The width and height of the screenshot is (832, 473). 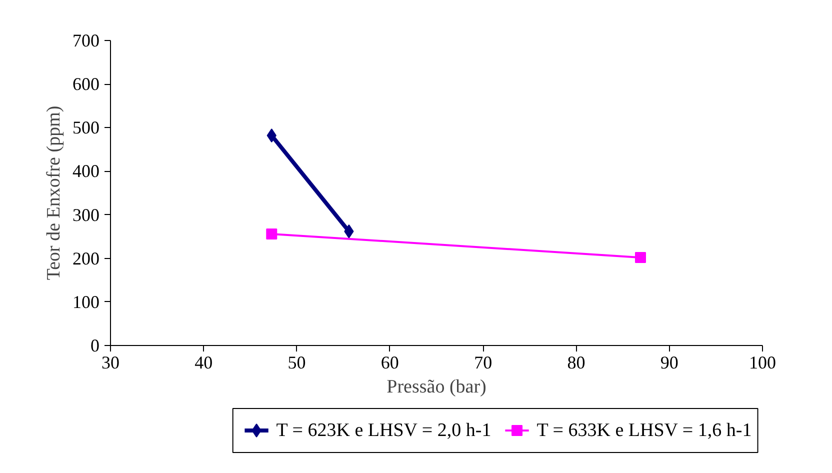 What do you see at coordinates (86, 84) in the screenshot?
I see `y-tick-label: 600` at bounding box center [86, 84].